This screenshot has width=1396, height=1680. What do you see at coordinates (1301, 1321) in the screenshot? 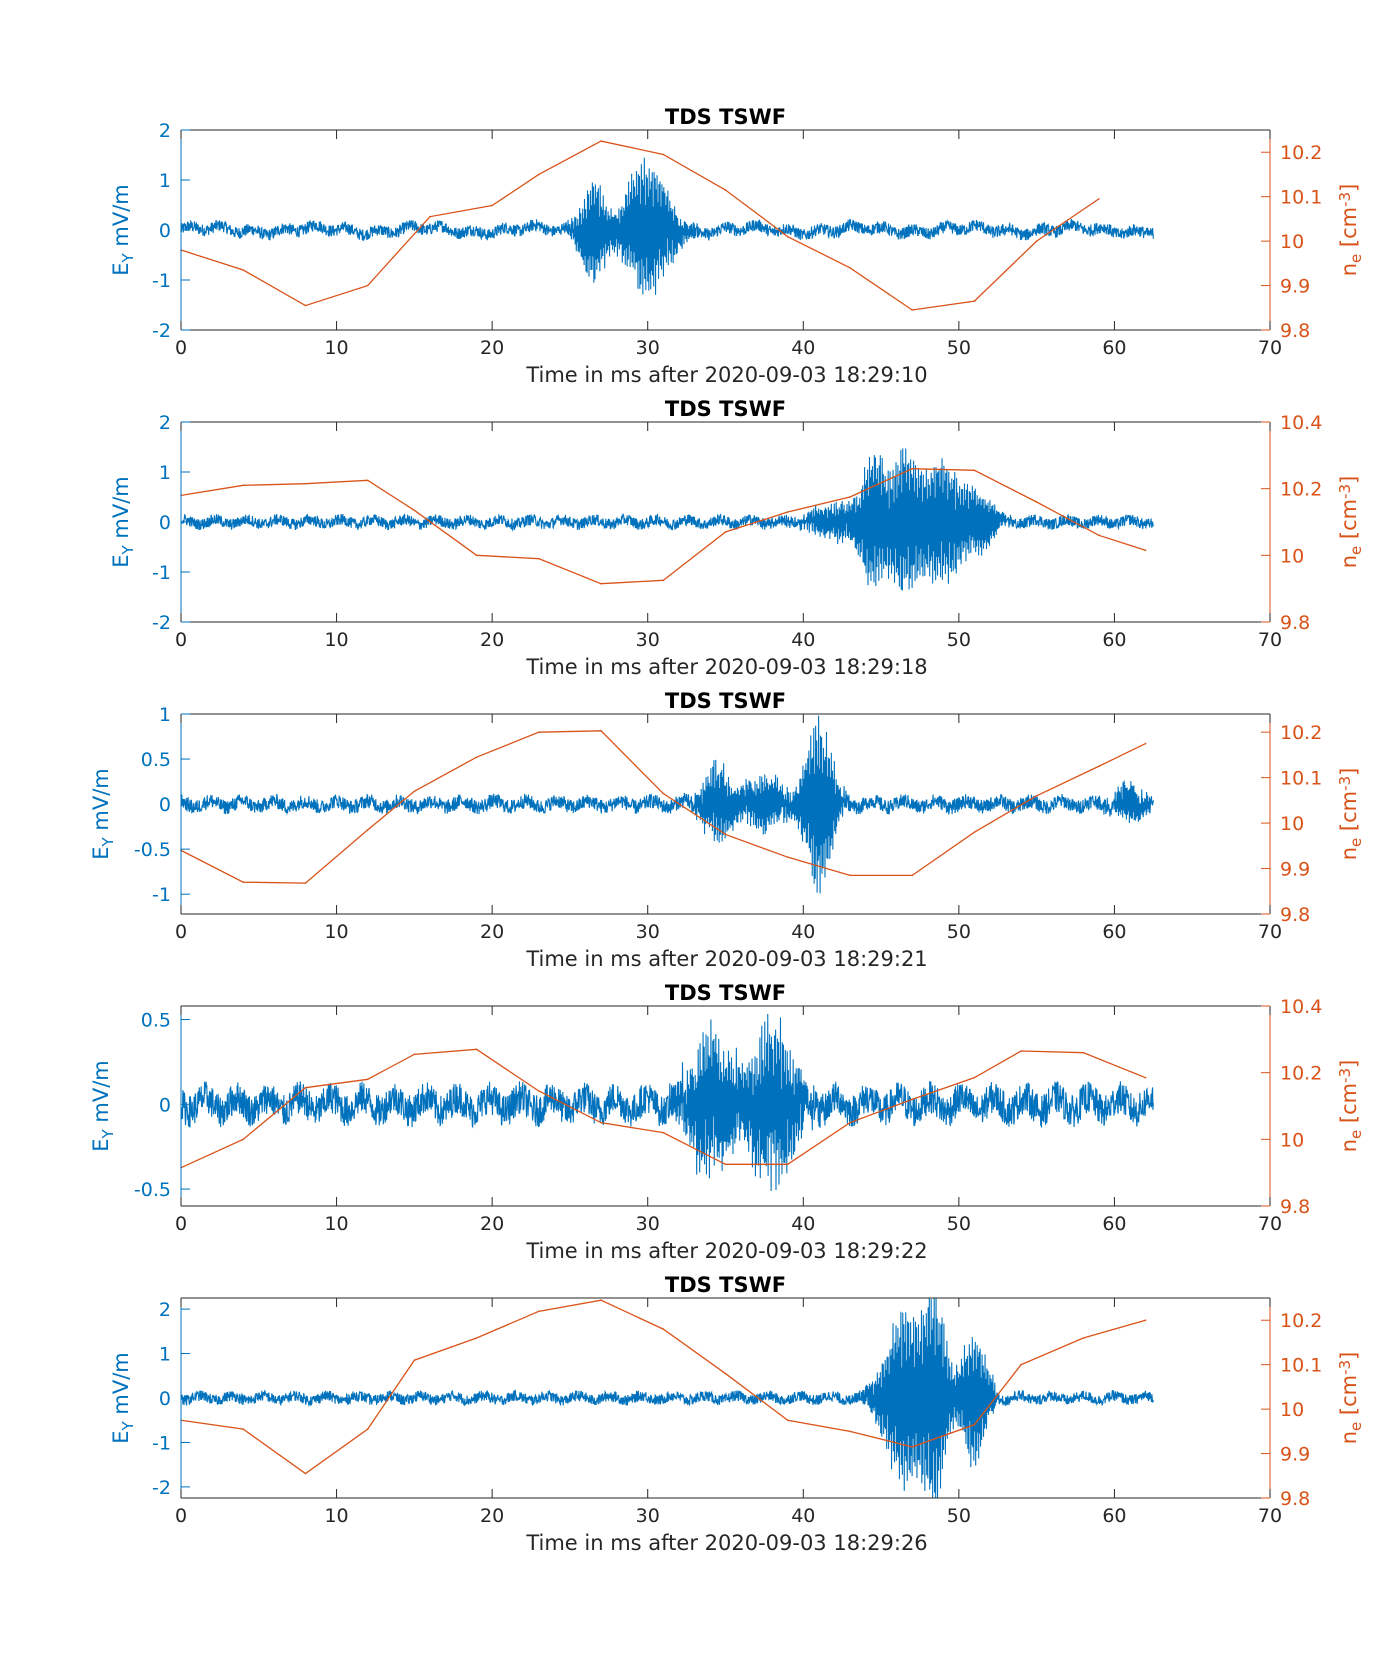
I see `right-y-tick-label: 10.2` at bounding box center [1301, 1321].